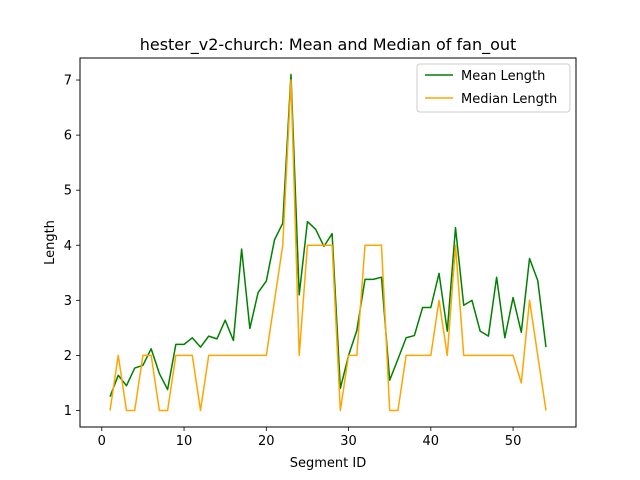 The height and width of the screenshot is (480, 640). Describe the element at coordinates (68, 81) in the screenshot. I see `y-tick-label: 7` at that location.